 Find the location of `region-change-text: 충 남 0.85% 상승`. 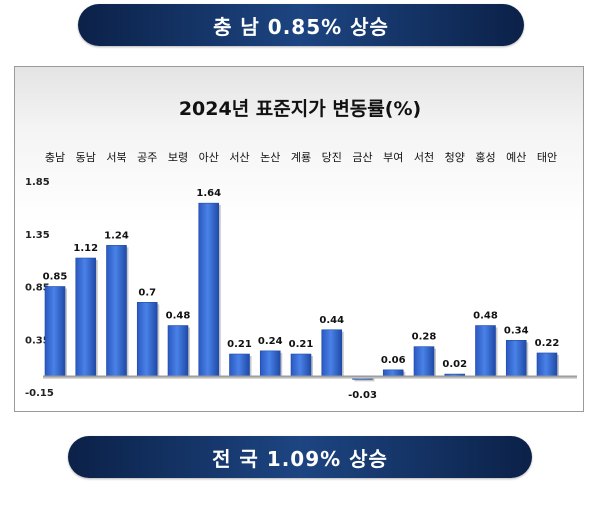

region-change-text: 충 남 0.85% 상승 is located at coordinates (301, 26).